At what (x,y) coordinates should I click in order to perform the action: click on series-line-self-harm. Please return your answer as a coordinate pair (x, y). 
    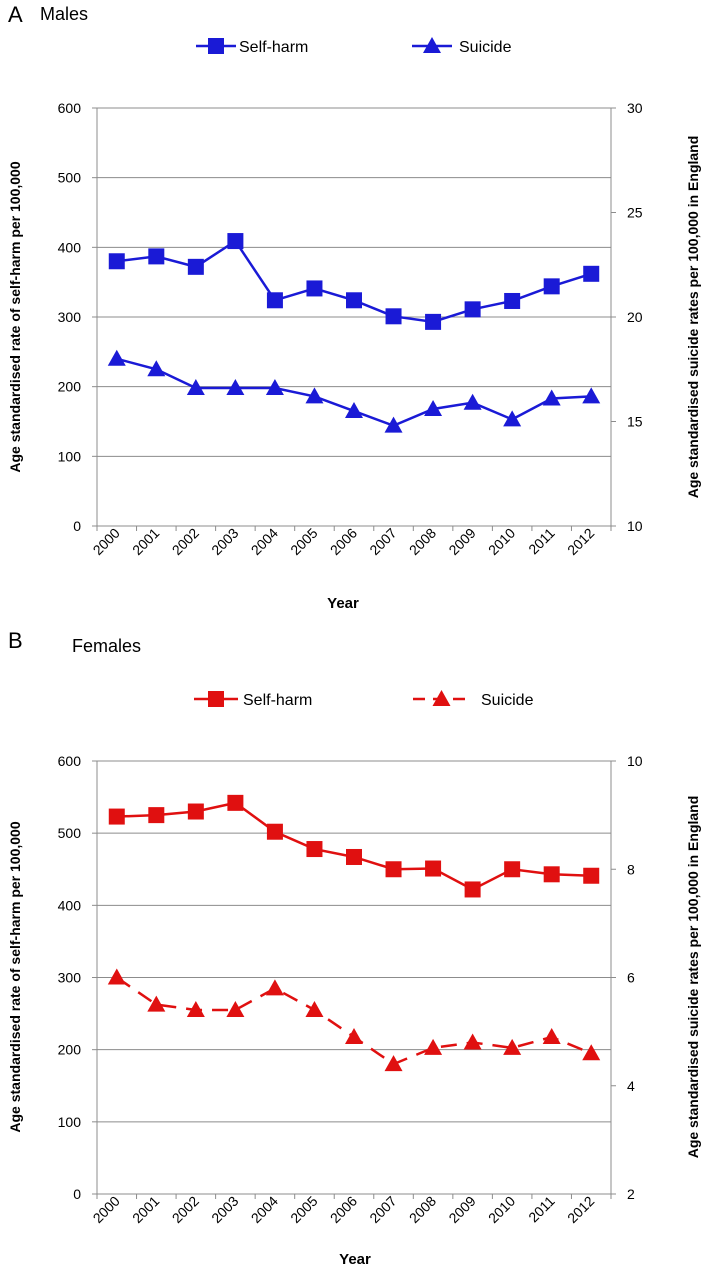
    Looking at the image, I should click on (354, 281).